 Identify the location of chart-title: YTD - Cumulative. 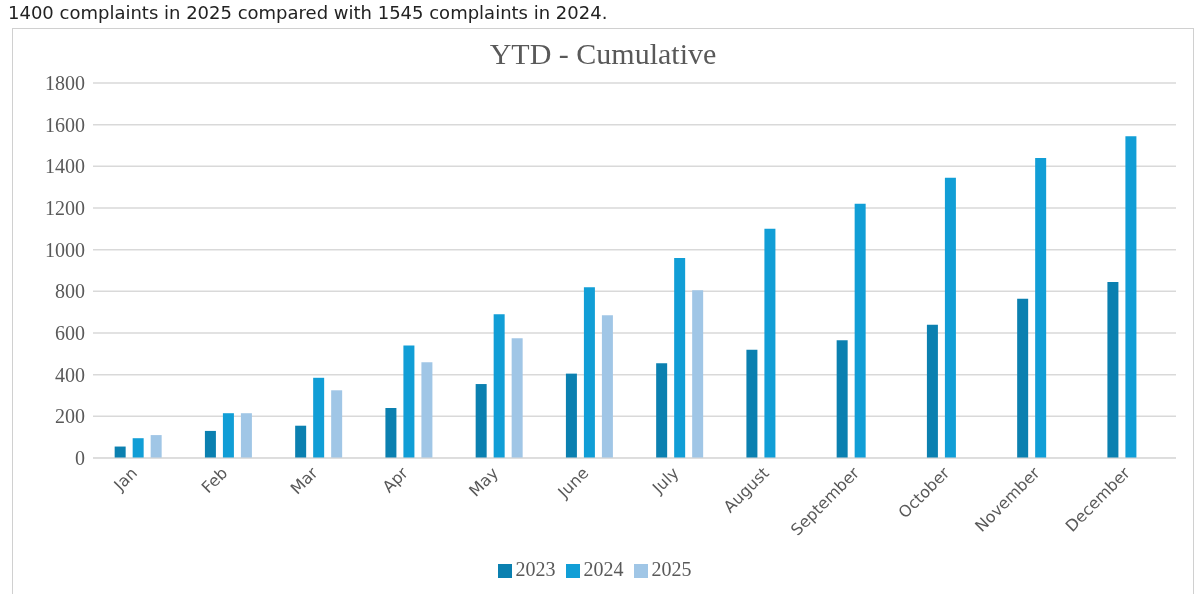
(603, 54).